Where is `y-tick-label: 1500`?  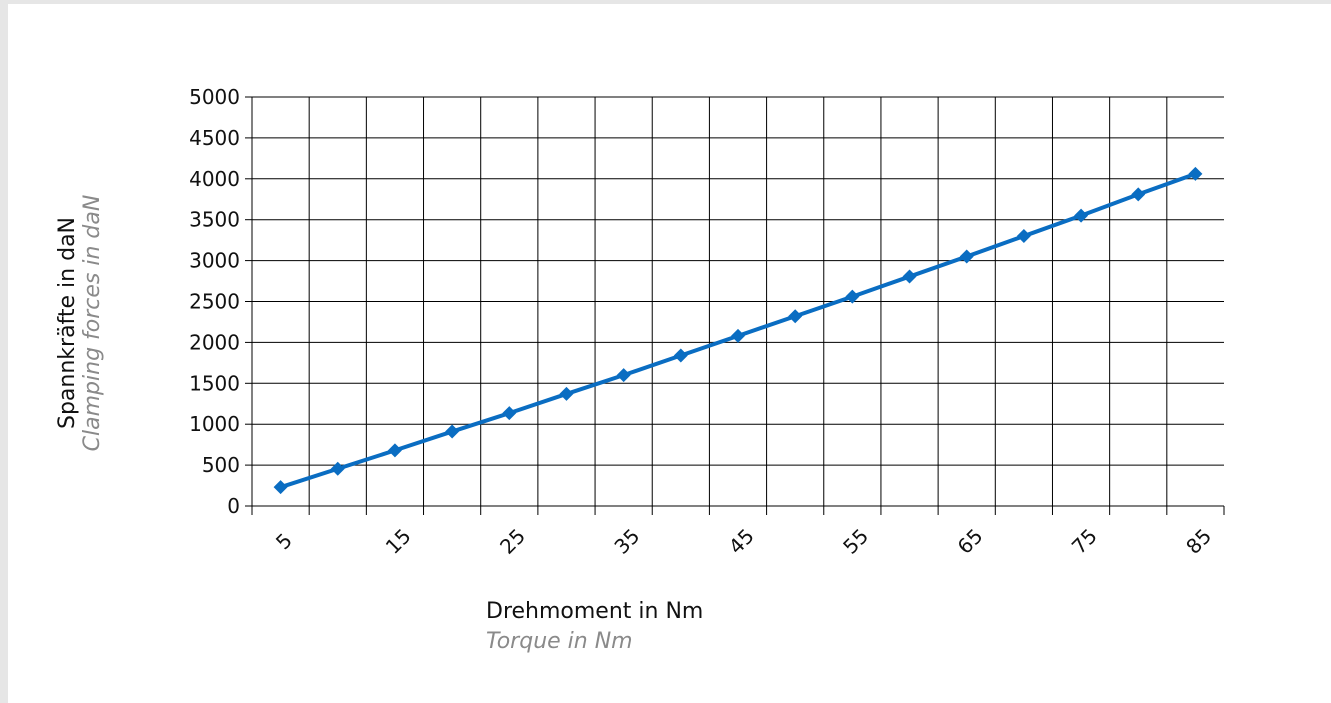 y-tick-label: 1500 is located at coordinates (214, 383).